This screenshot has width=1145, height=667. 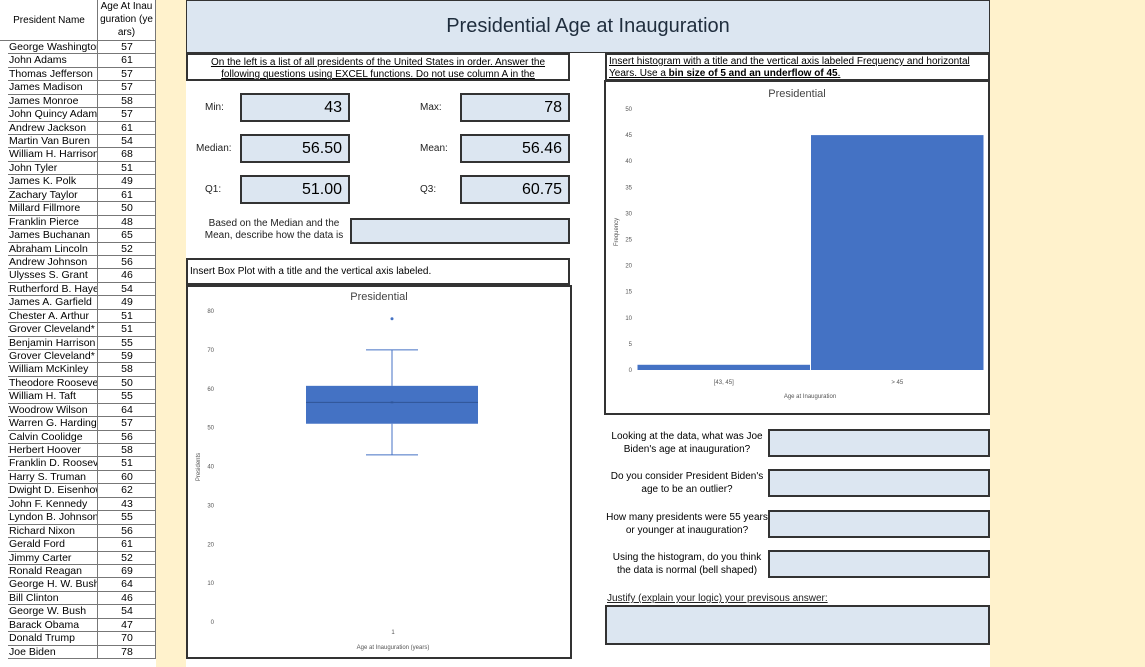 What do you see at coordinates (199, 467) in the screenshot?
I see `y-axis-label: Presidents` at bounding box center [199, 467].